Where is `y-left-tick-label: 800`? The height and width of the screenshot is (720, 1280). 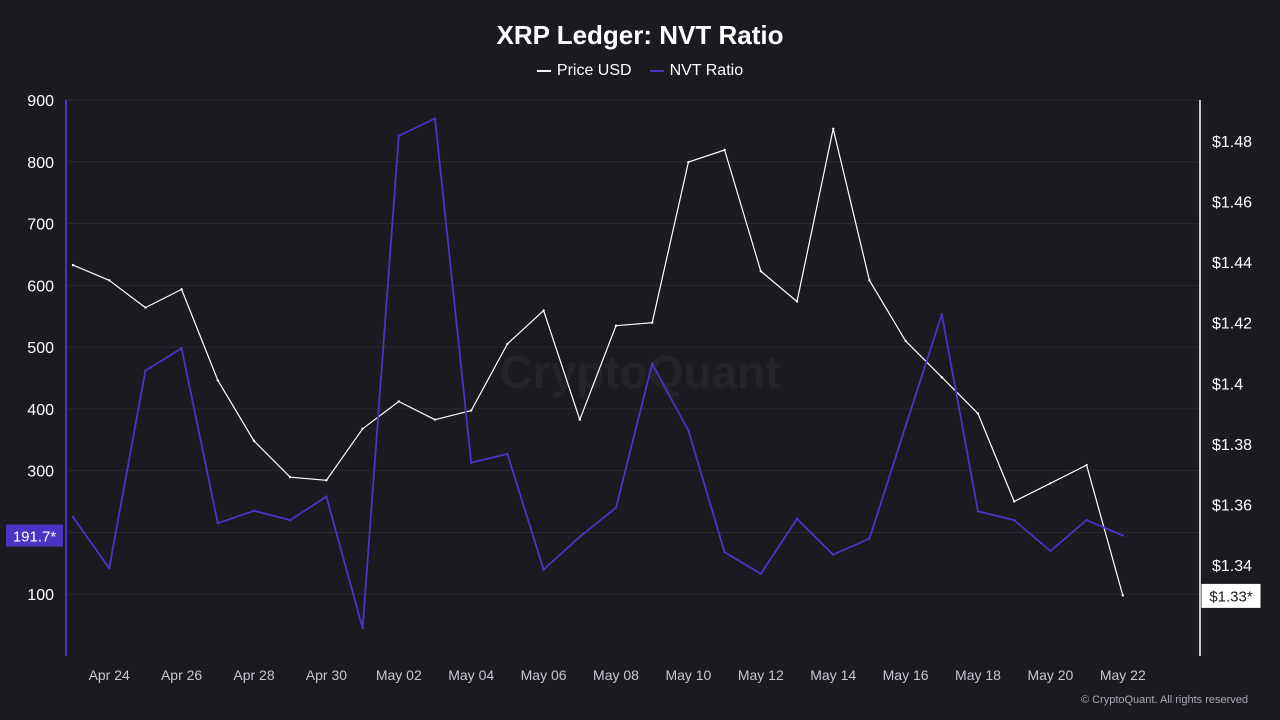
y-left-tick-label: 800 is located at coordinates (40, 163).